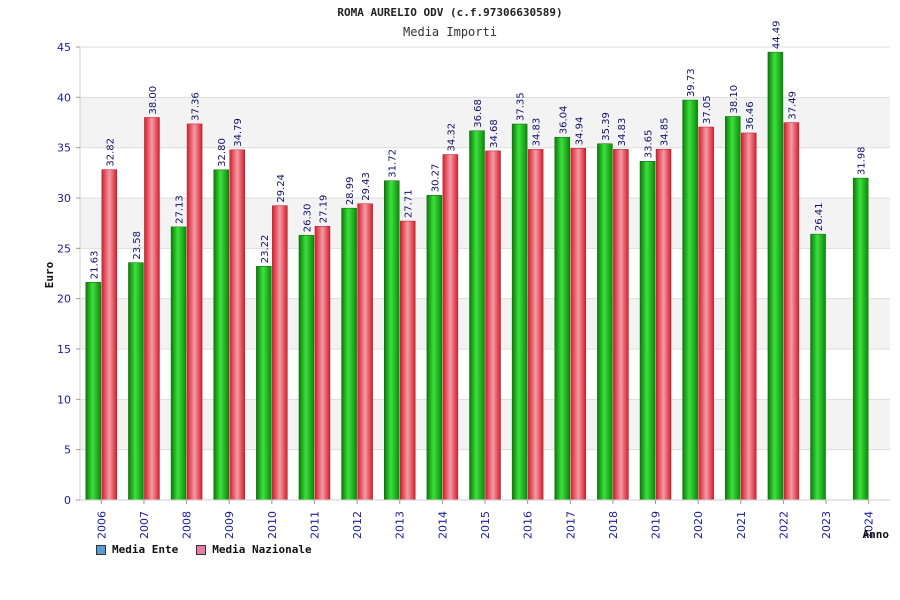  What do you see at coordinates (323, 209) in the screenshot?
I see `value-label-media-nazionale: 27.19` at bounding box center [323, 209].